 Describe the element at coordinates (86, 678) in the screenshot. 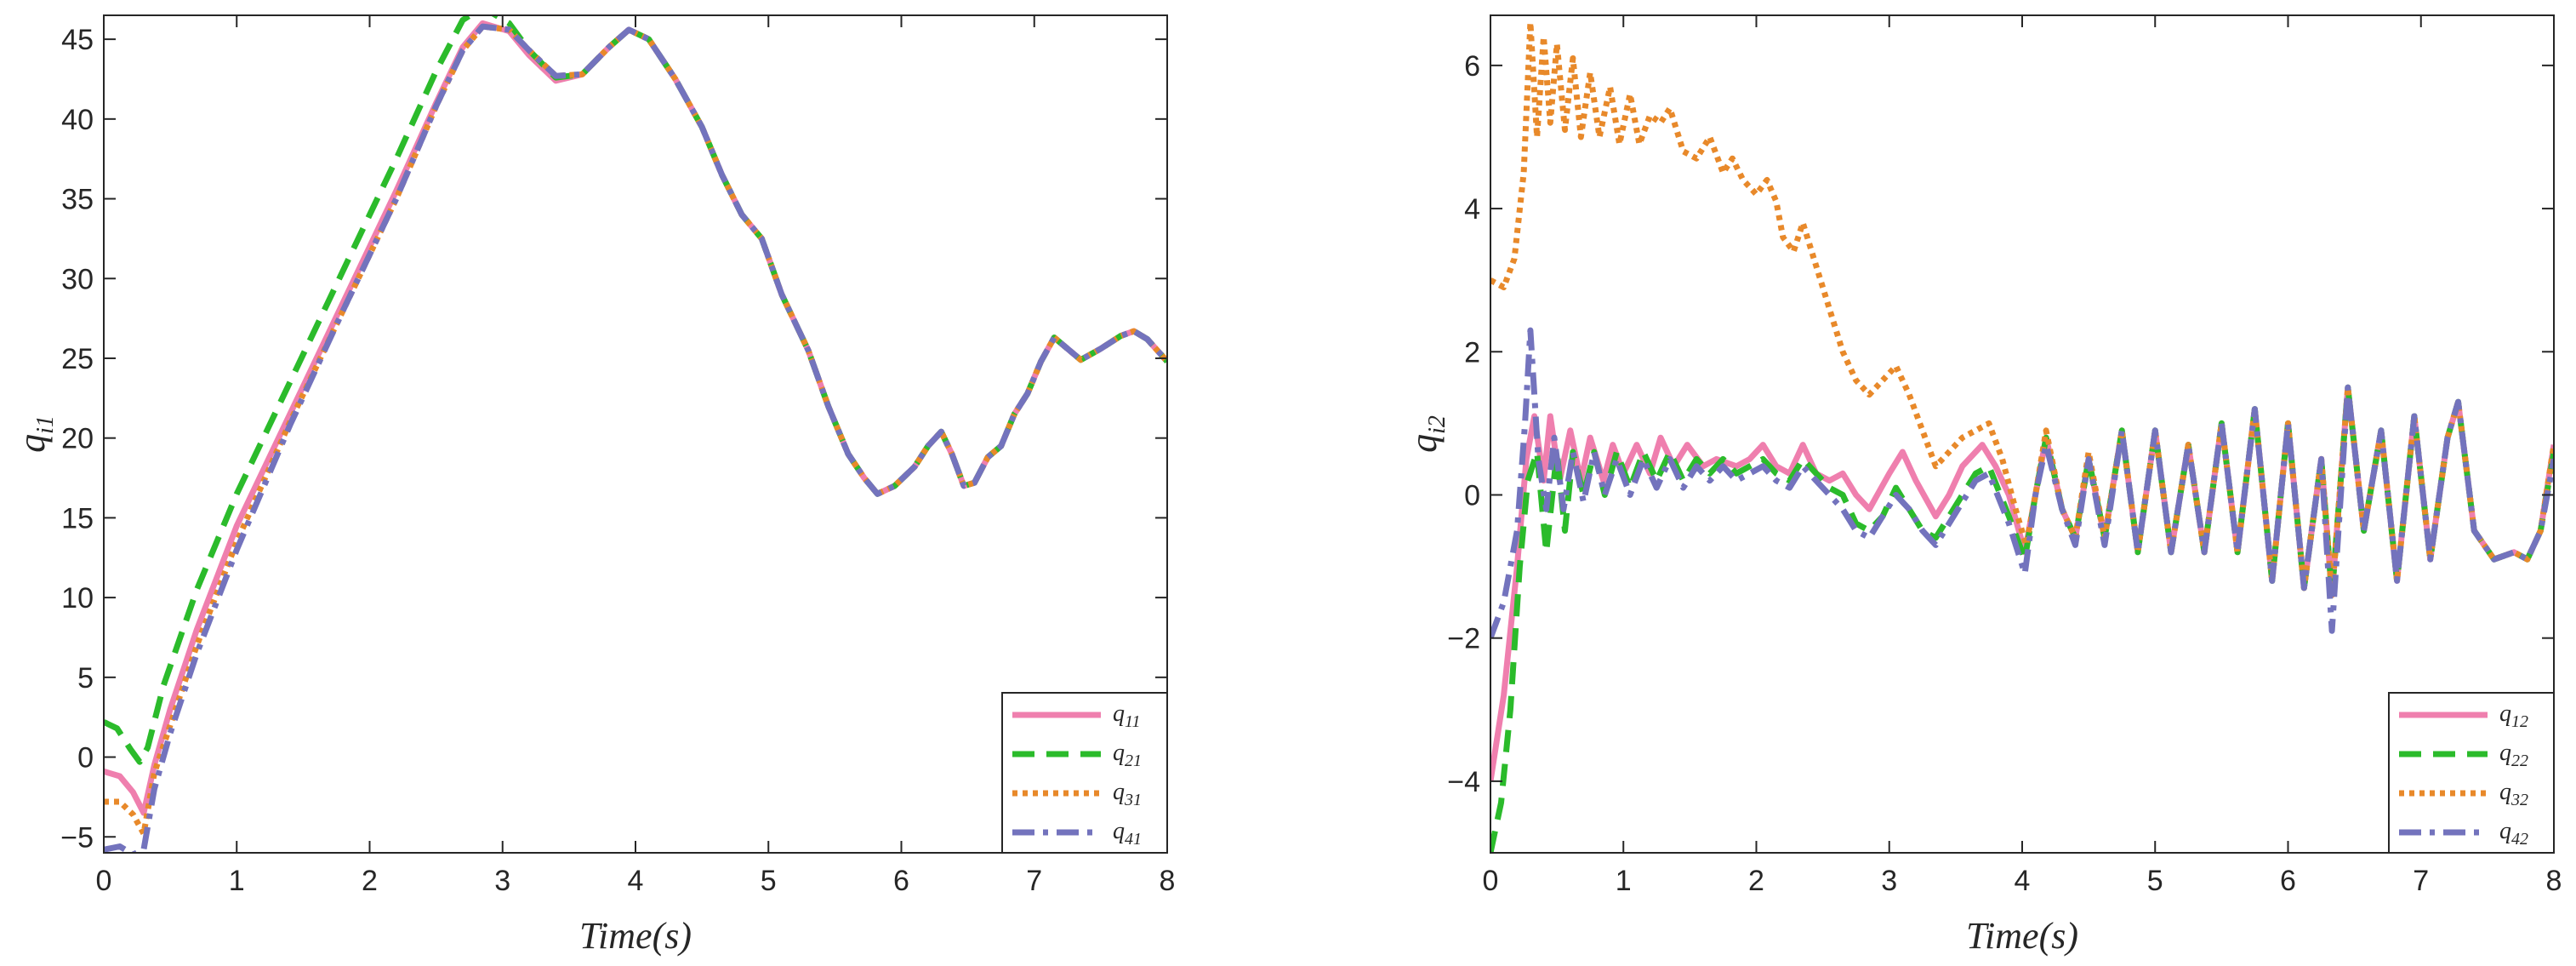

I see `y-tick-label: 5` at that location.